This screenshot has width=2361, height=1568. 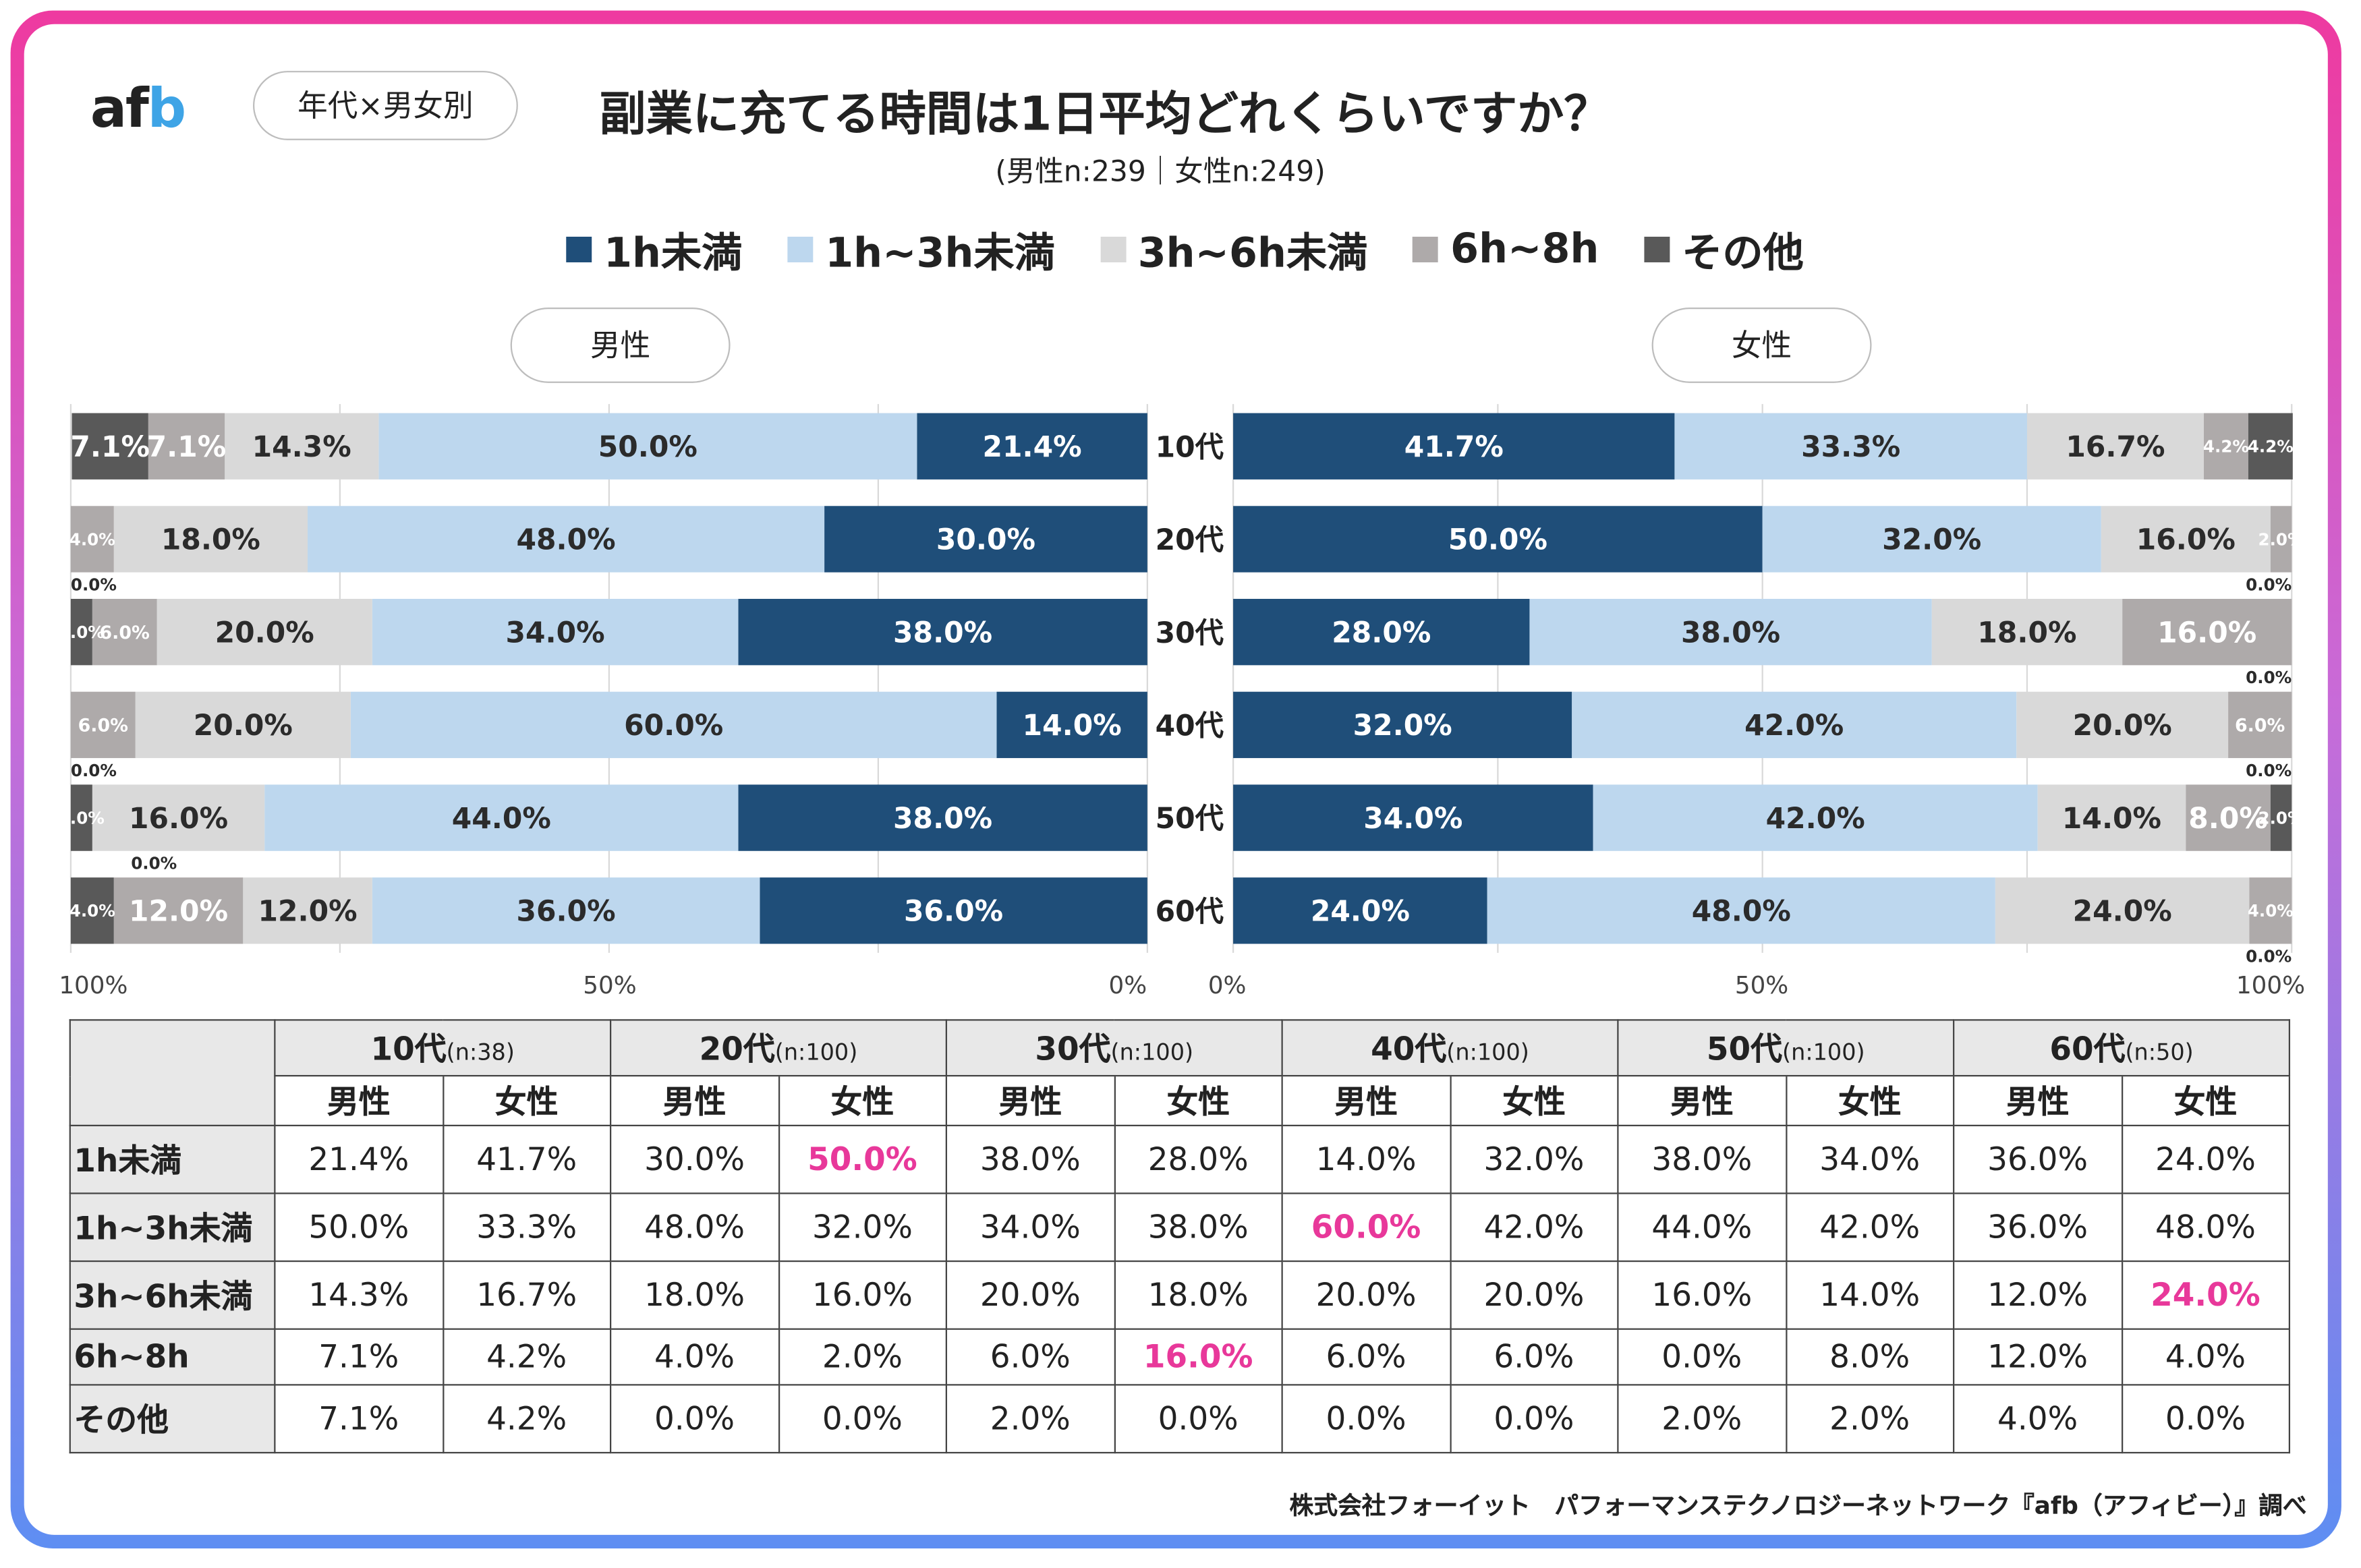 I want to click on table-cell: 41.7%, so click(x=527, y=1159).